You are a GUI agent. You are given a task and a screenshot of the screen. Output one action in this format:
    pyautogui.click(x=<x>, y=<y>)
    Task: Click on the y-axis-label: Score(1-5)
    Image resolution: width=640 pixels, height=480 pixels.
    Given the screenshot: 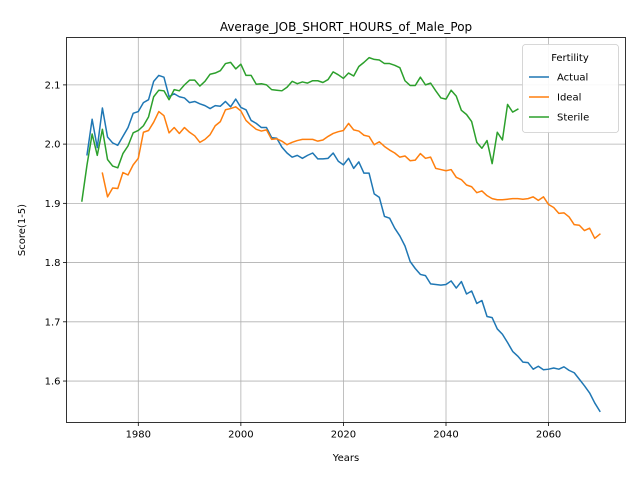 What is the action you would take?
    pyautogui.click(x=22, y=230)
    